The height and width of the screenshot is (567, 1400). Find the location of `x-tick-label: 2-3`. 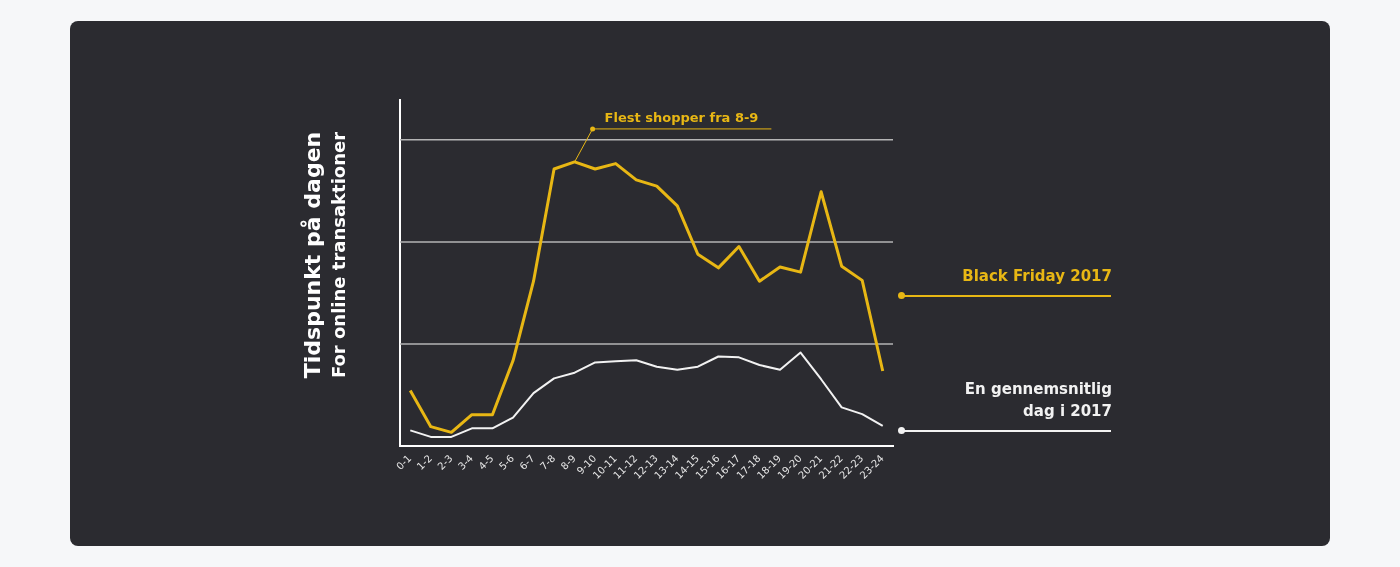

x-tick-label: 2-3 is located at coordinates (445, 462).